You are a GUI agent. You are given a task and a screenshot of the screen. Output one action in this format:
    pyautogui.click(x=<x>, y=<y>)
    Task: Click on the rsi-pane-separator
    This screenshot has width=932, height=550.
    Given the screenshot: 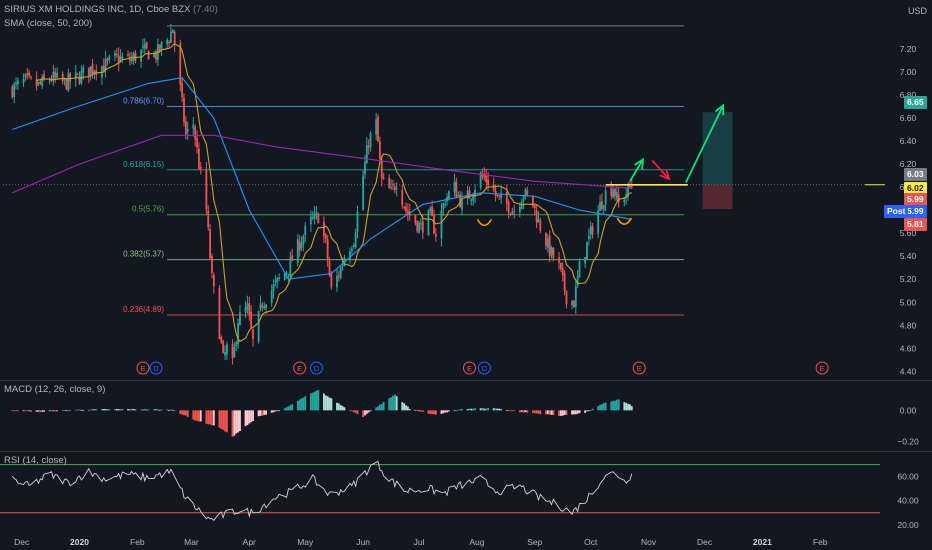 What is the action you would take?
    pyautogui.click(x=466, y=451)
    